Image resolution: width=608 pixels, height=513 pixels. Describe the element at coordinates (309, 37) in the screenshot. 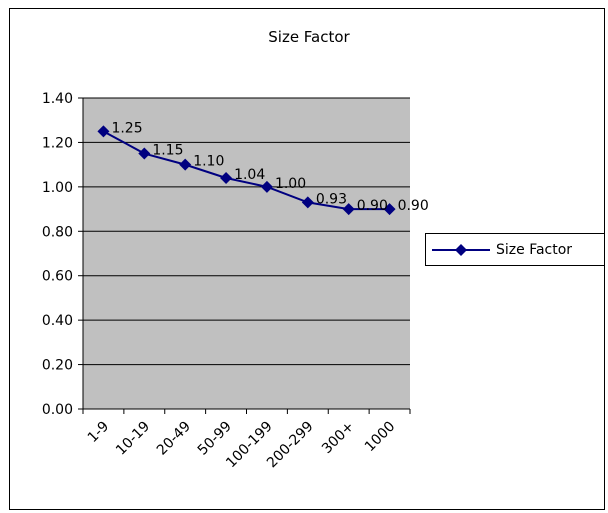

I see `chart-title: Size Factor` at that location.